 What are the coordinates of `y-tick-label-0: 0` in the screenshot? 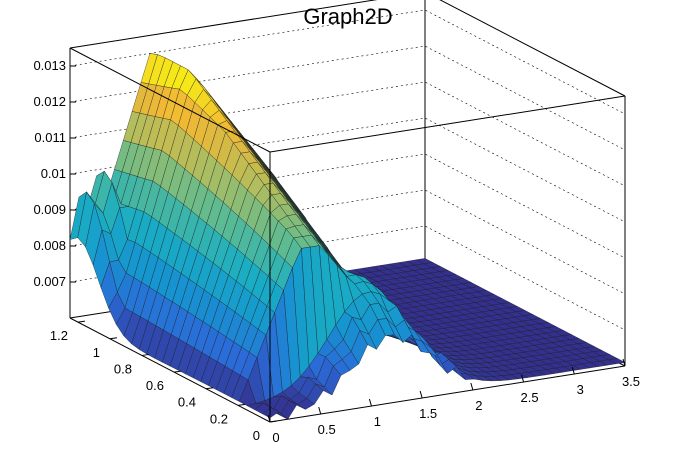 It's located at (256, 435).